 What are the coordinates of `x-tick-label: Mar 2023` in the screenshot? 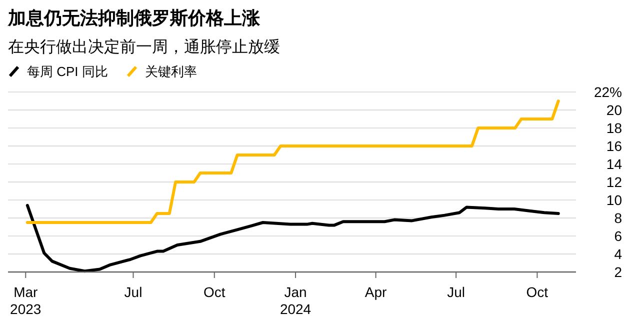 It's located at (26, 300).